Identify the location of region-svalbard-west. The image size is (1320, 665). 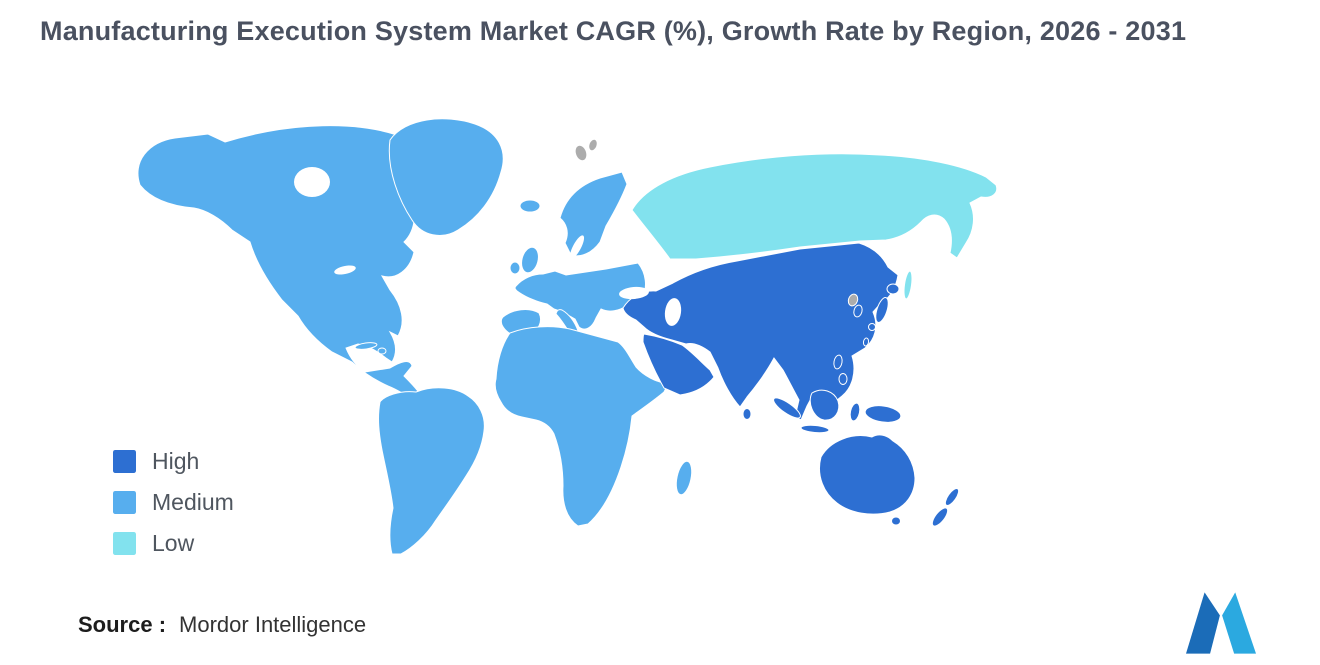
(581, 153).